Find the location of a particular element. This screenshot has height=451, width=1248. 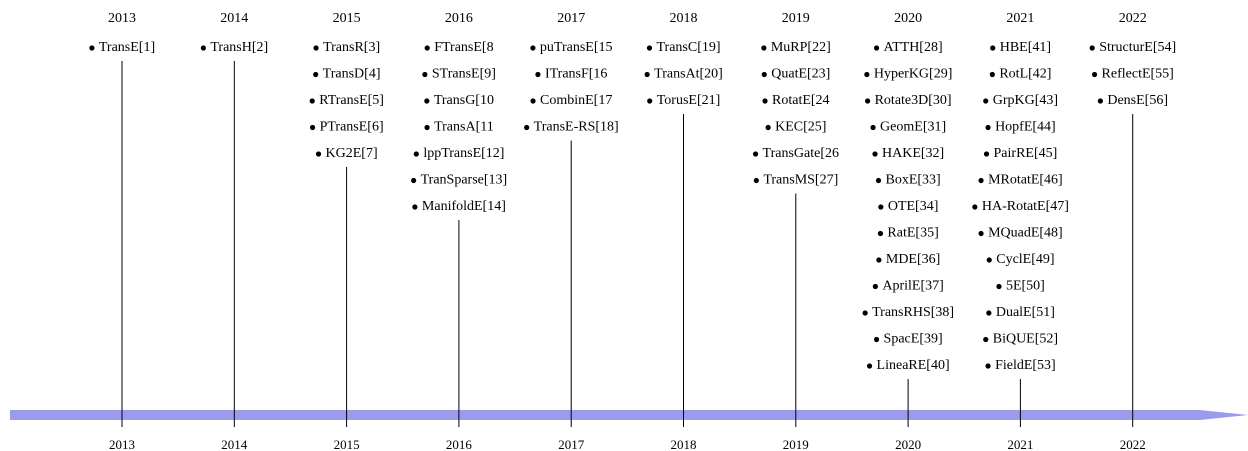

model-label: OTE[34] is located at coordinates (913, 206).